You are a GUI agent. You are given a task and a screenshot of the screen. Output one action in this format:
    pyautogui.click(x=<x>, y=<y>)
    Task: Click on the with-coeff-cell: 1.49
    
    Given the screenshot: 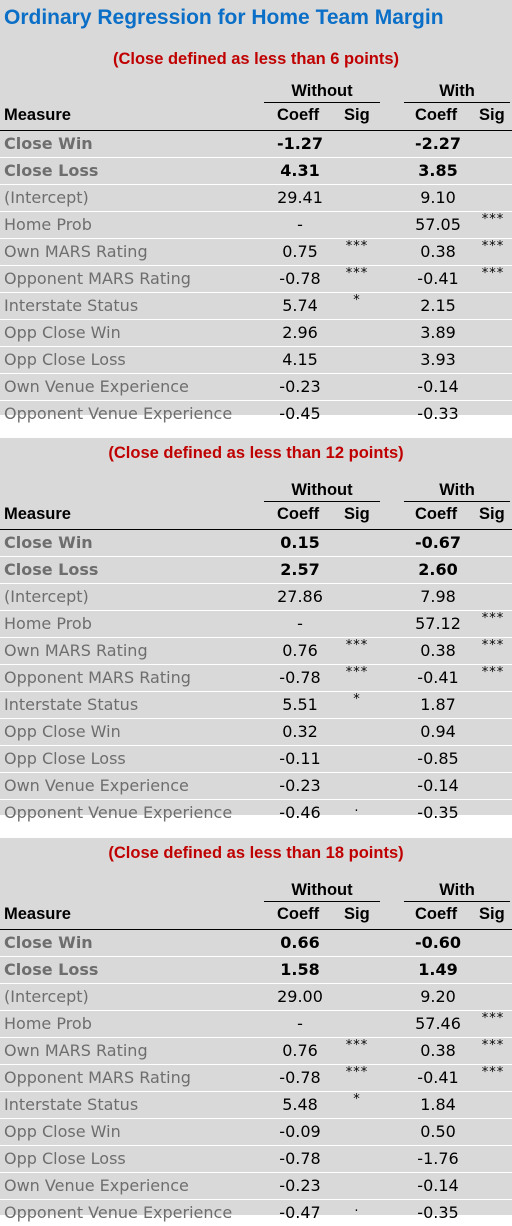 What is the action you would take?
    pyautogui.click(x=438, y=969)
    